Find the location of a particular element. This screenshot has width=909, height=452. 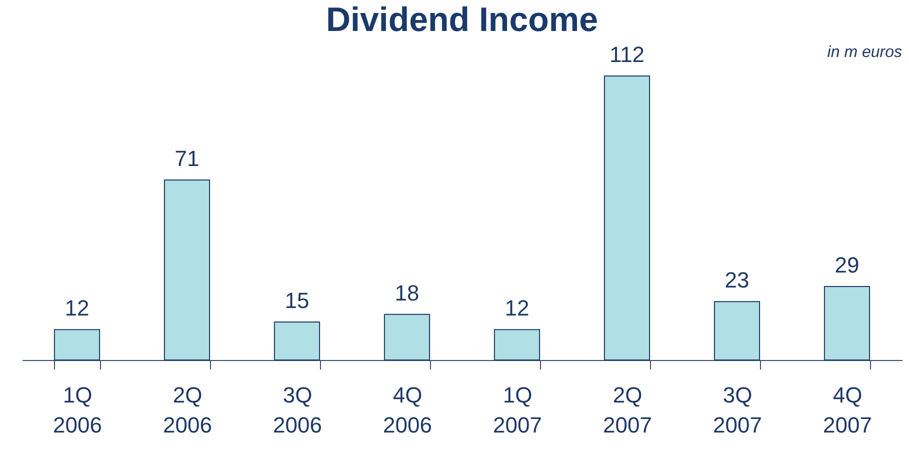

x-tick-label: 1Q 2007 is located at coordinates (517, 410).